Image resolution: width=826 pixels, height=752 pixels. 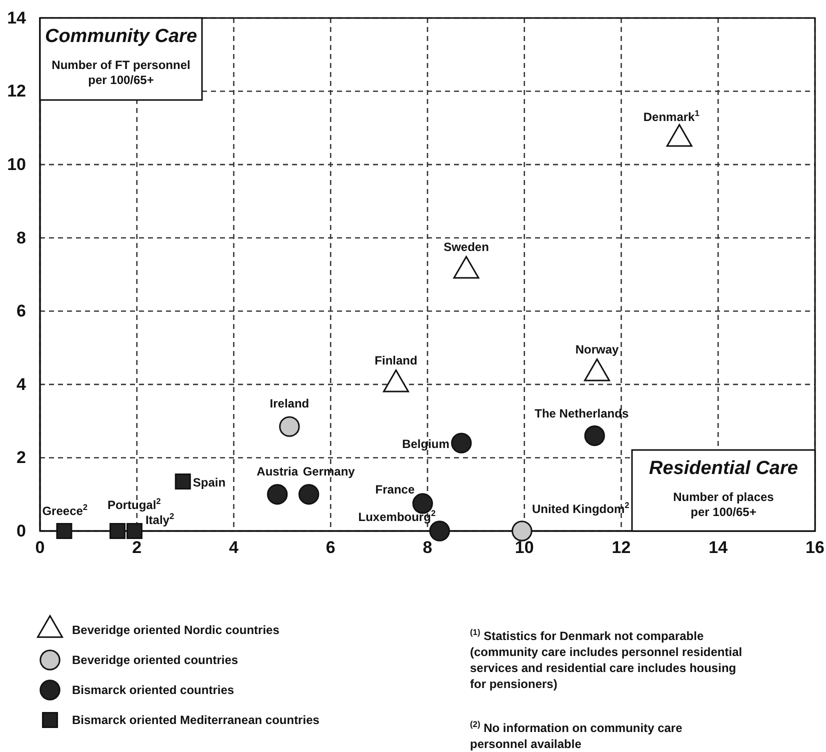 What do you see at coordinates (234, 548) in the screenshot?
I see `x-tick-label: 4` at bounding box center [234, 548].